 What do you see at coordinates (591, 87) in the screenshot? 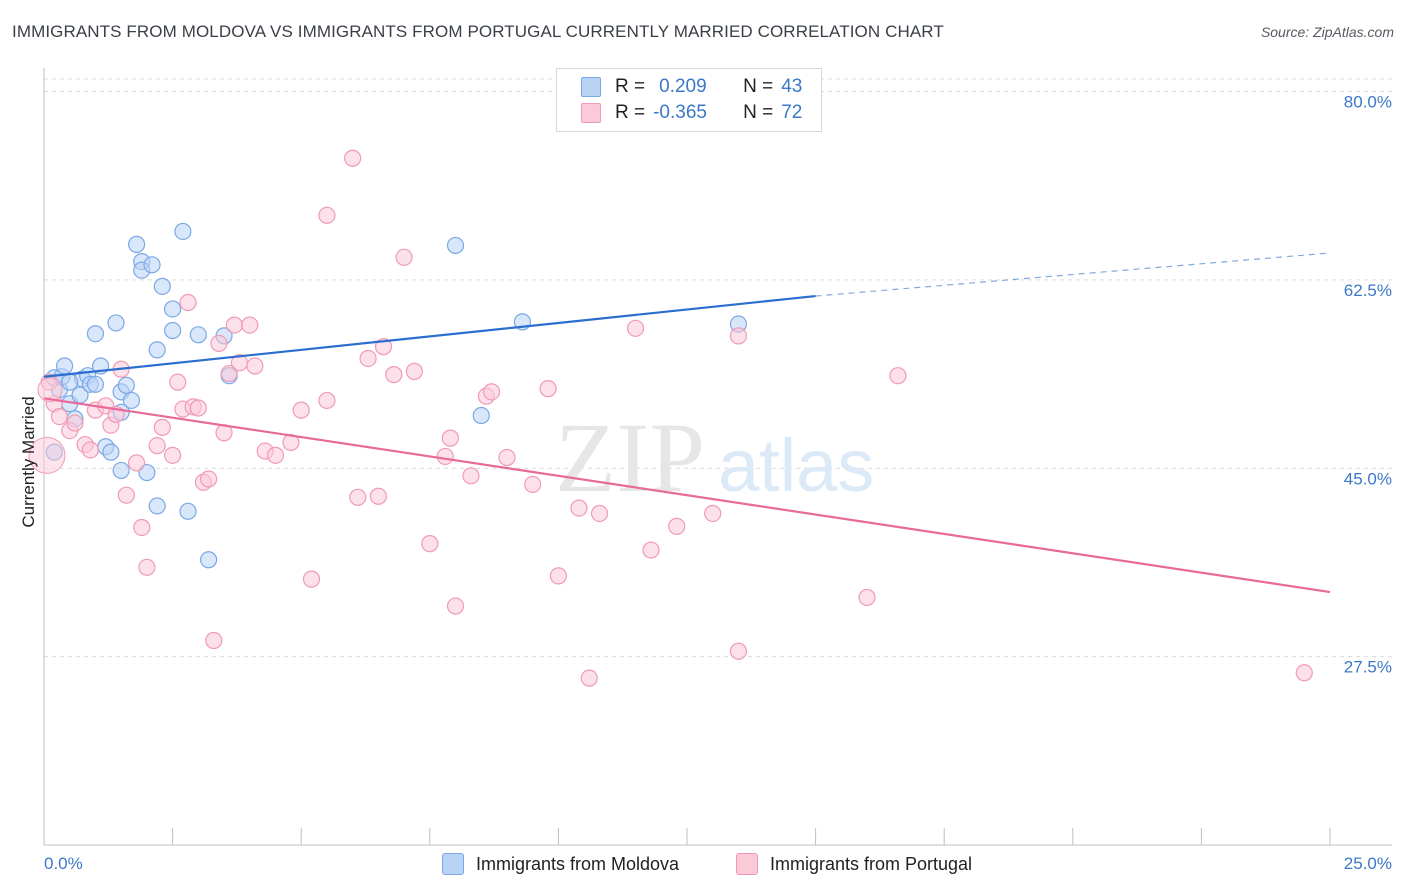
I see `legend-swatch-moldova` at bounding box center [591, 87].